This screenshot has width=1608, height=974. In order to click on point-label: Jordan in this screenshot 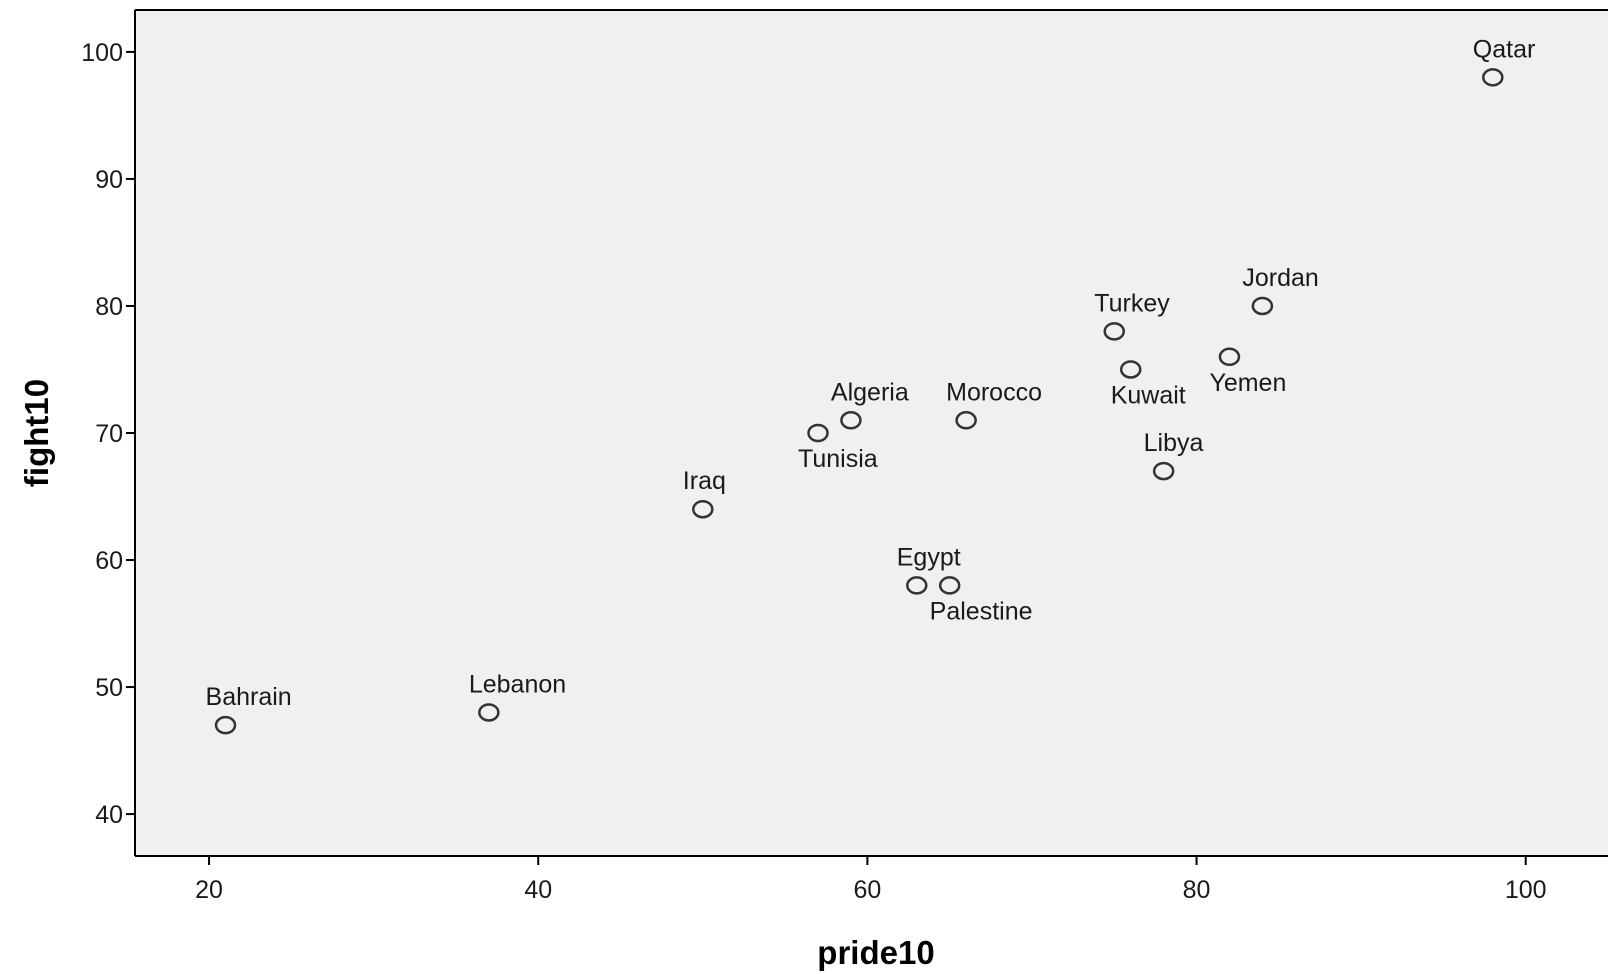, I will do `click(1280, 278)`.